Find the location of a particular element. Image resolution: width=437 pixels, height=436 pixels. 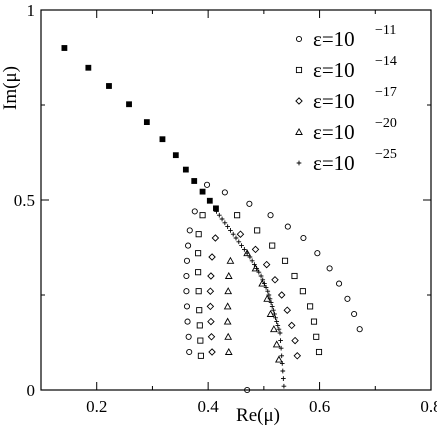

legend-exponent: −17 is located at coordinates (386, 92).